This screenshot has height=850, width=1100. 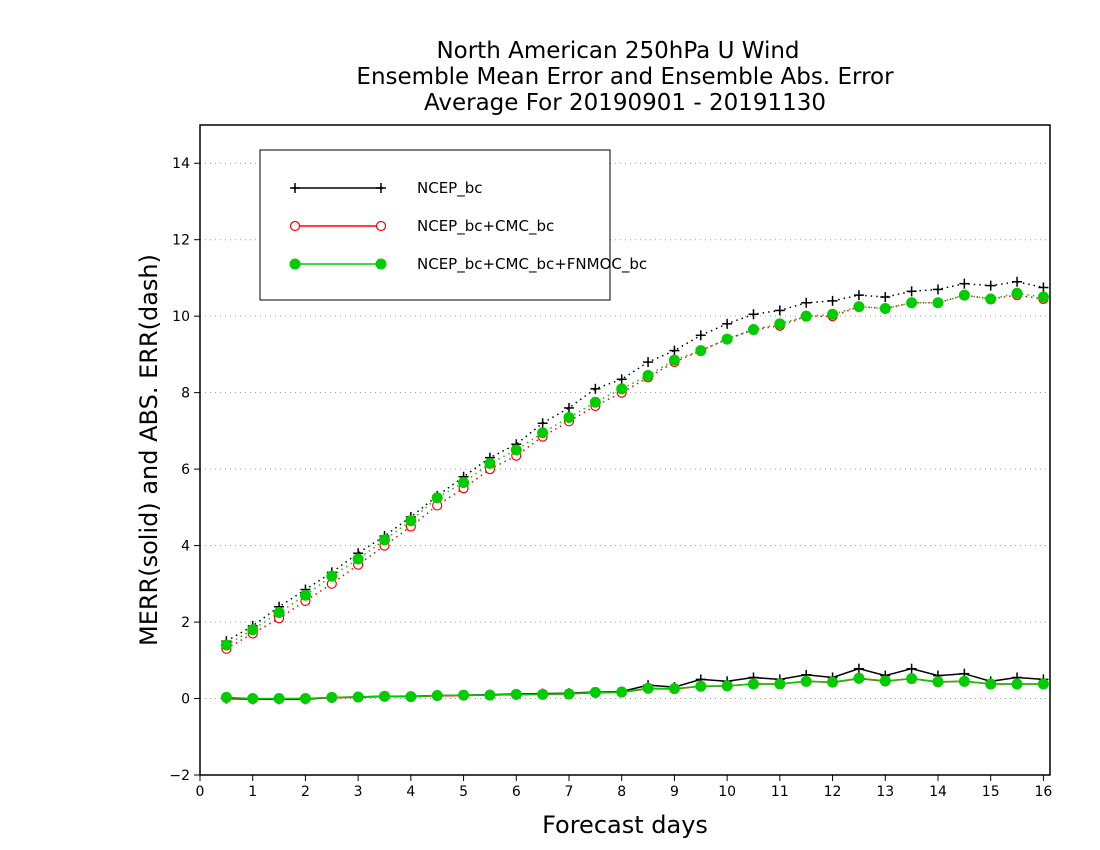 What do you see at coordinates (185, 547) in the screenshot?
I see `y-tick-label: 4` at bounding box center [185, 547].